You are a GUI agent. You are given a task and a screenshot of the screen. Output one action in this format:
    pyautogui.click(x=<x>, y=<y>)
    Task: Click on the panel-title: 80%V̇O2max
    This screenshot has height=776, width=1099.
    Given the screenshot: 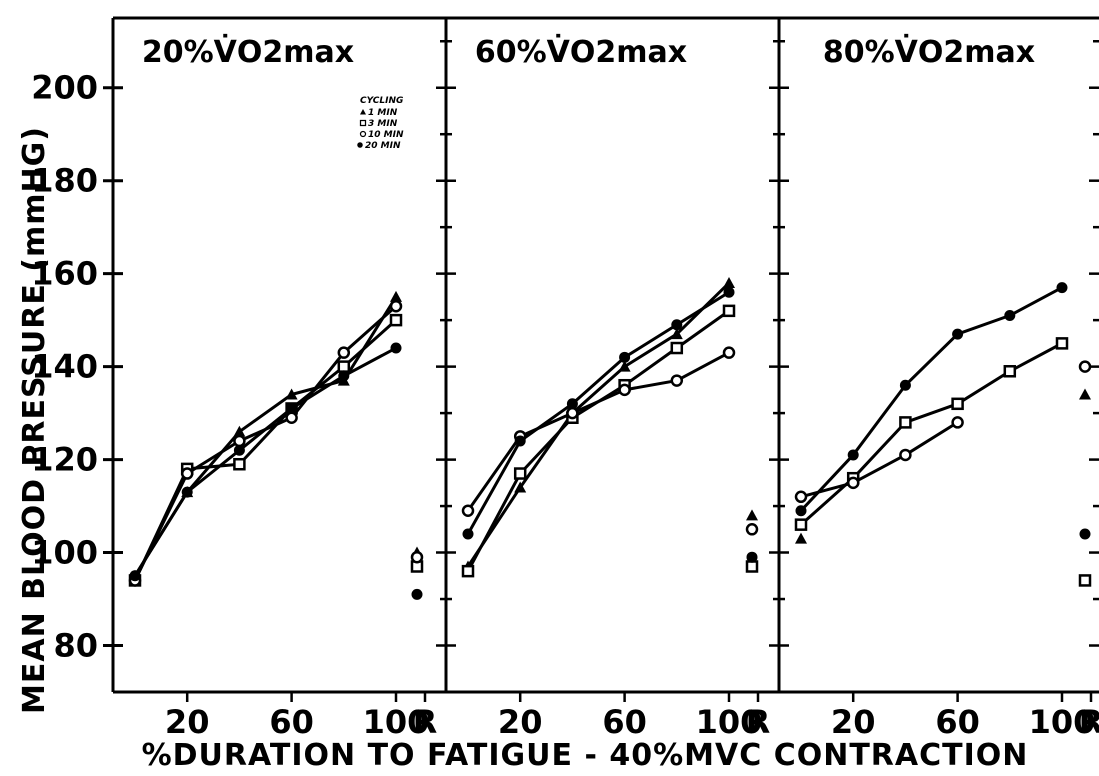 What is the action you would take?
    pyautogui.click(x=929, y=52)
    